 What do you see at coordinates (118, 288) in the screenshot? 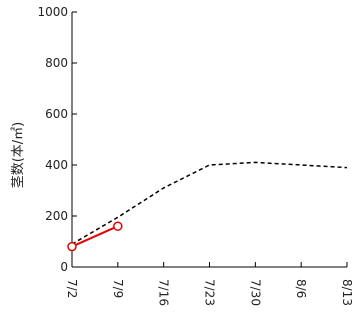
I see `x-tick-label-1: 7/9` at bounding box center [118, 288].